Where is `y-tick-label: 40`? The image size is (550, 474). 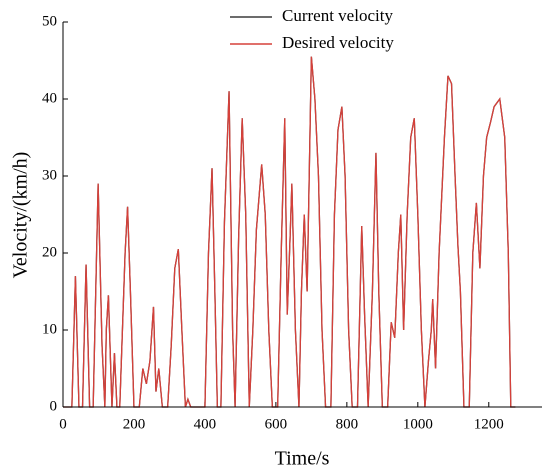 y-tick-label: 40 is located at coordinates (49, 98).